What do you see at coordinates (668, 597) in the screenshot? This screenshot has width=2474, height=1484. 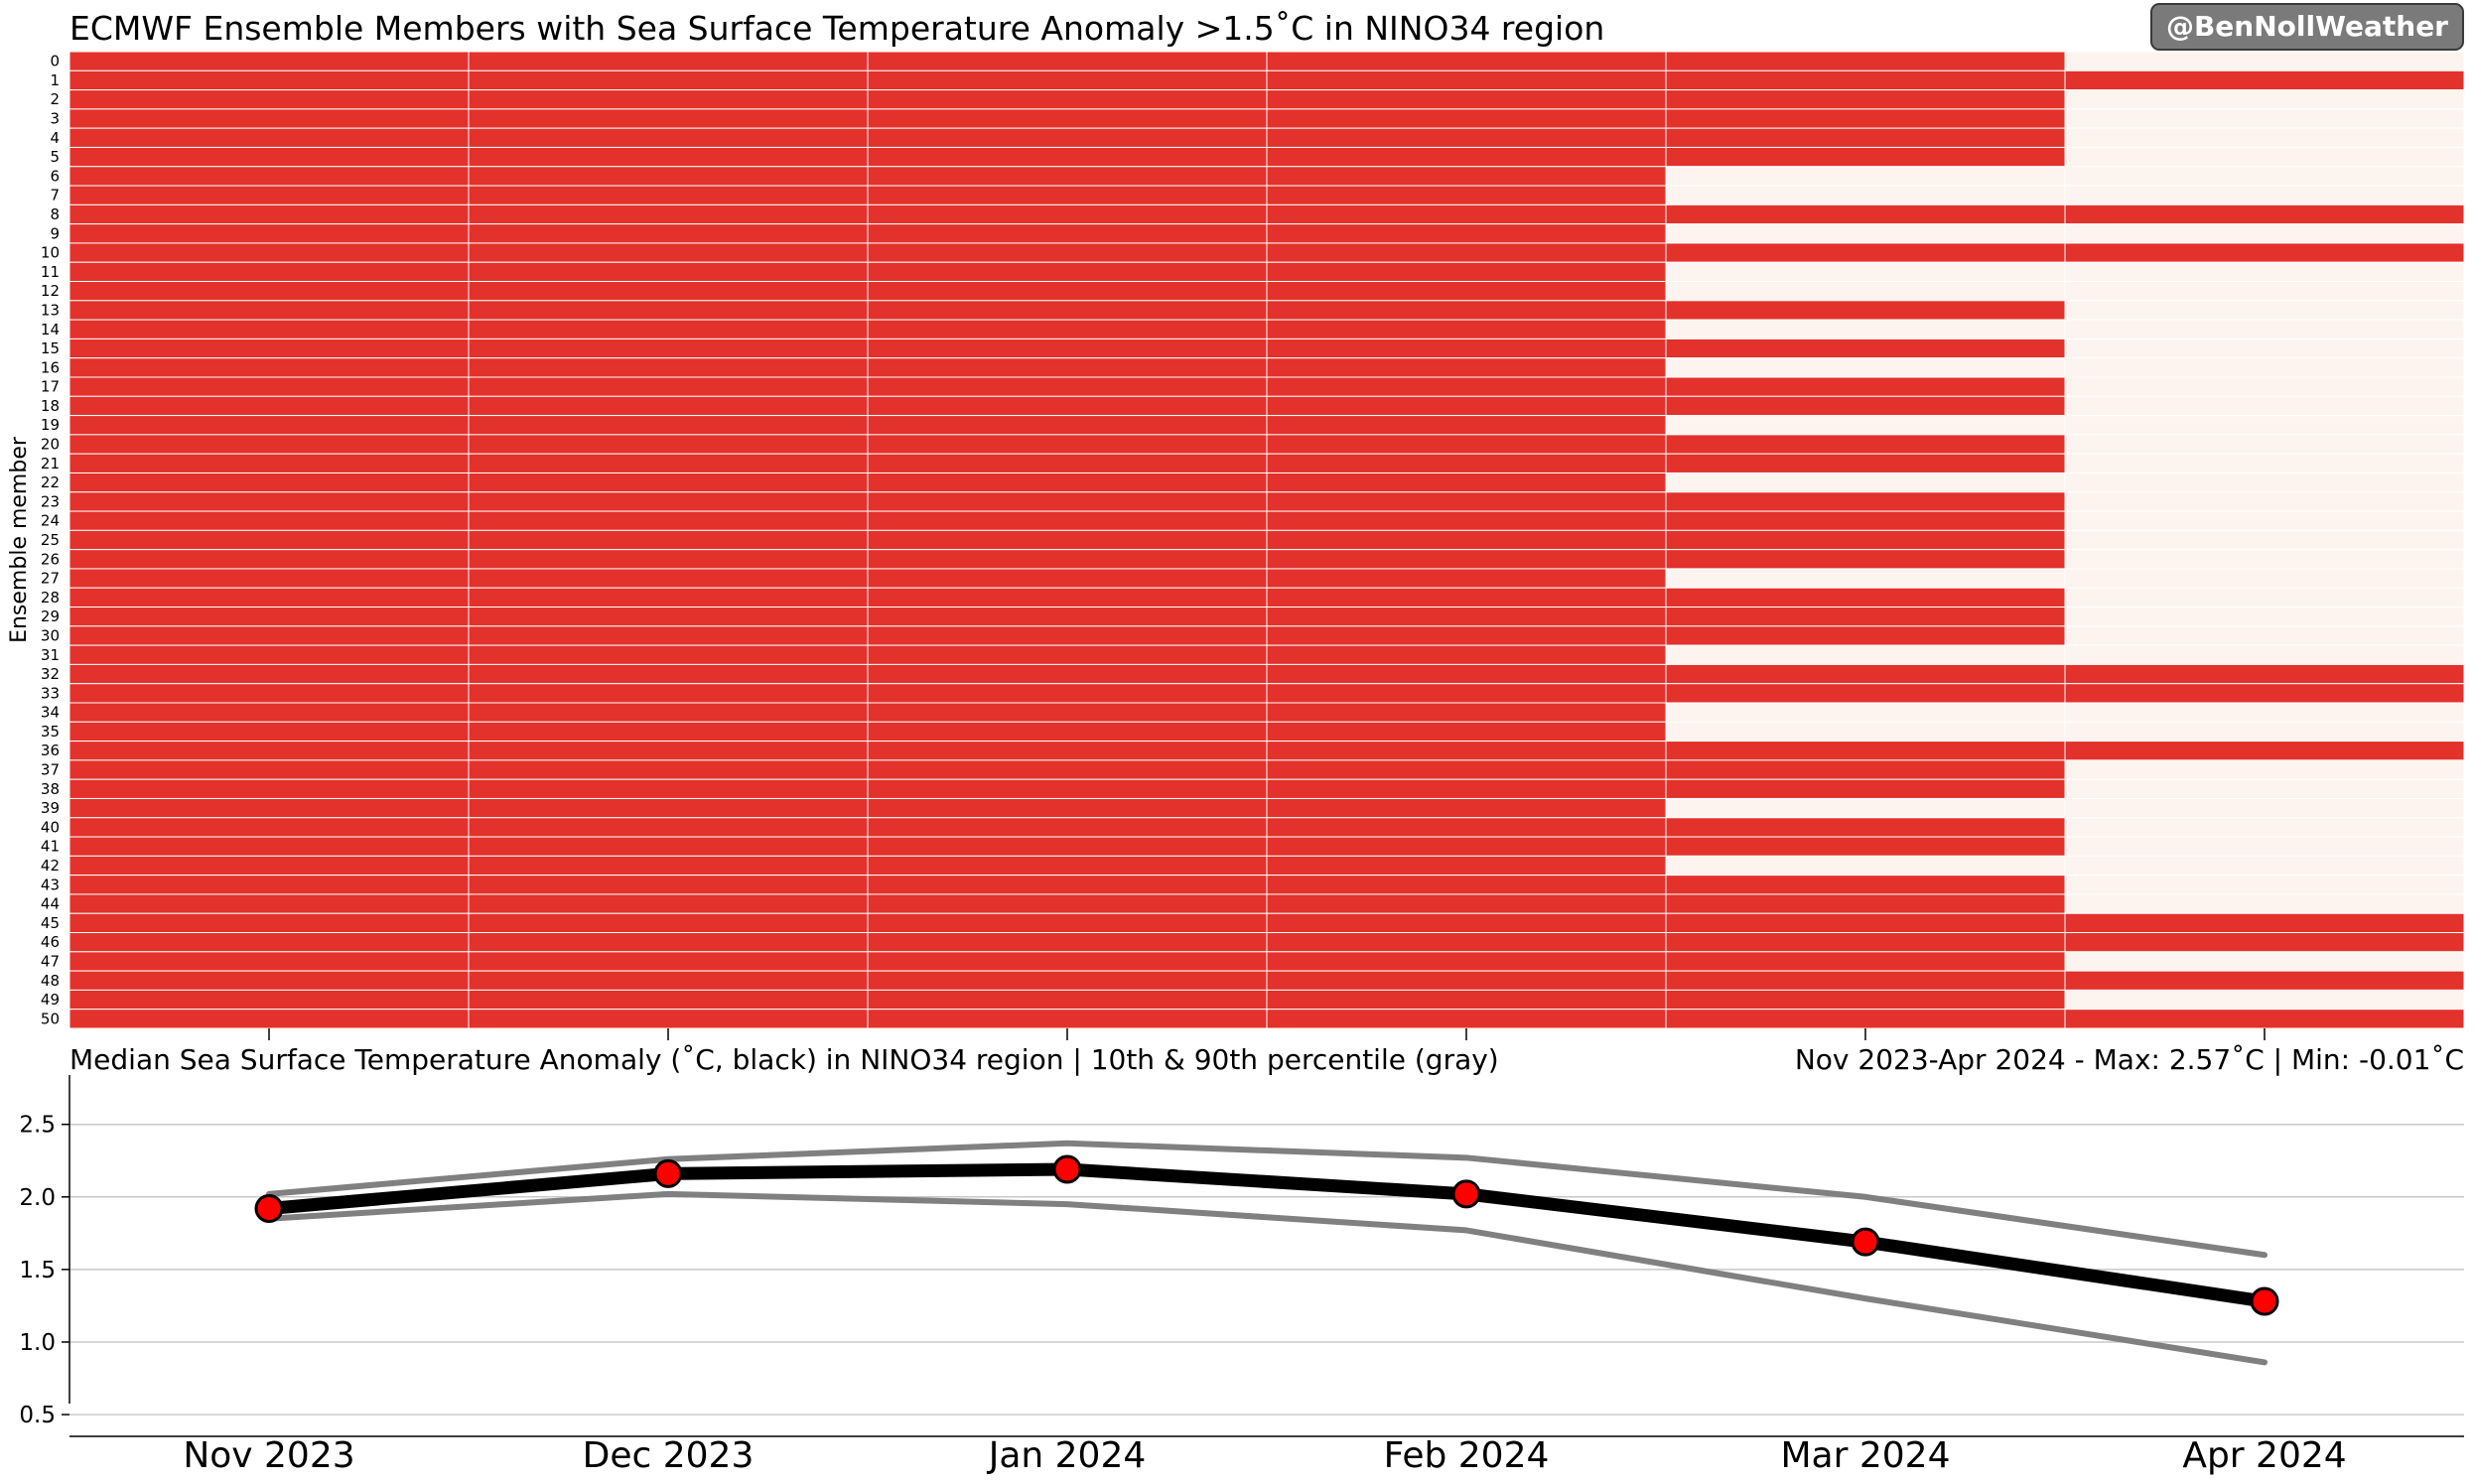 I see `heatmap-cell-m28-c1` at bounding box center [668, 597].